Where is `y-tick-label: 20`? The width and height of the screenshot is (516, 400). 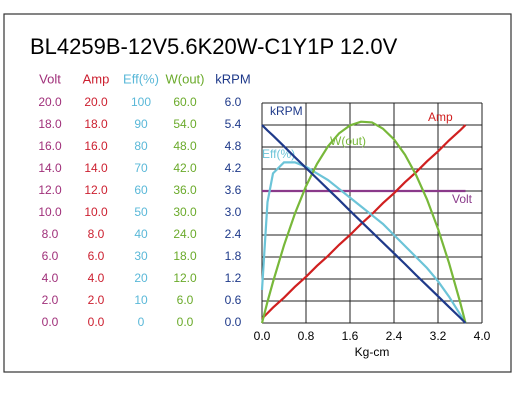 y-tick-label: 20 is located at coordinates (141, 278).